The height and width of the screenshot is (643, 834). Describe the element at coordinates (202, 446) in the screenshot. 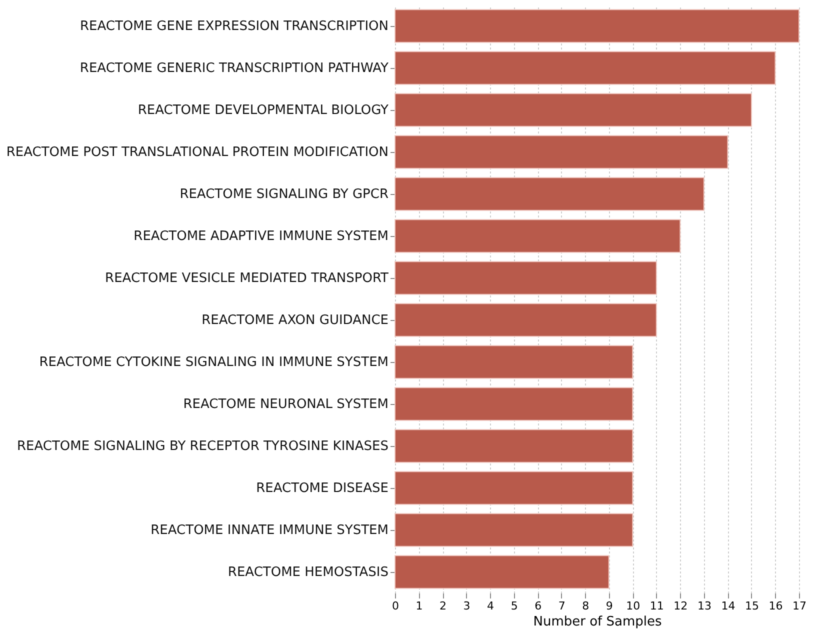

I see `y-tick-label: REACTOME SIGNALING BY RECEPTOR TYROSINE KINASES` at that location.